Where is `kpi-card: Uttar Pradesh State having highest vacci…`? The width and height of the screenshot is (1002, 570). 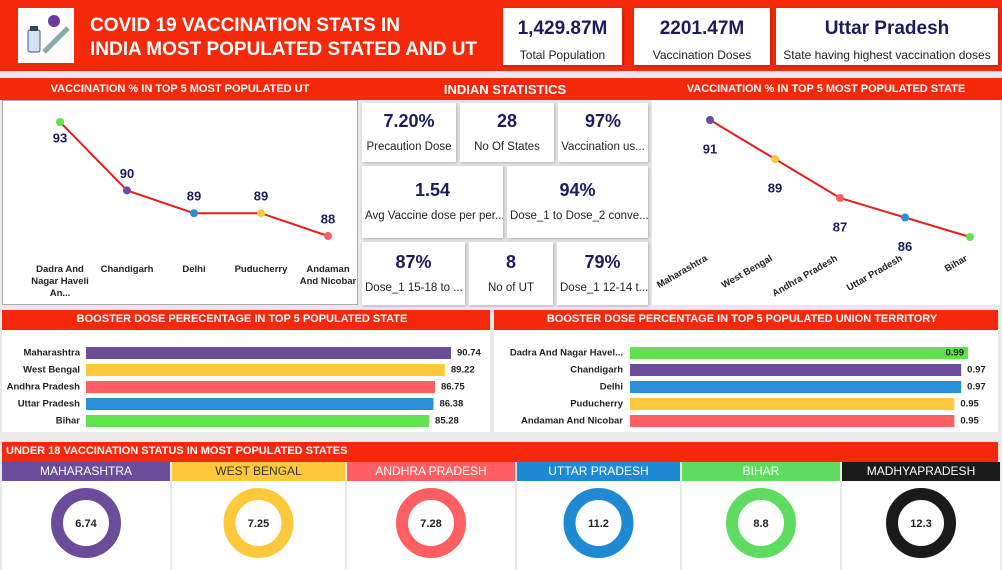 kpi-card: Uttar Pradesh State having highest vacci… is located at coordinates (887, 36).